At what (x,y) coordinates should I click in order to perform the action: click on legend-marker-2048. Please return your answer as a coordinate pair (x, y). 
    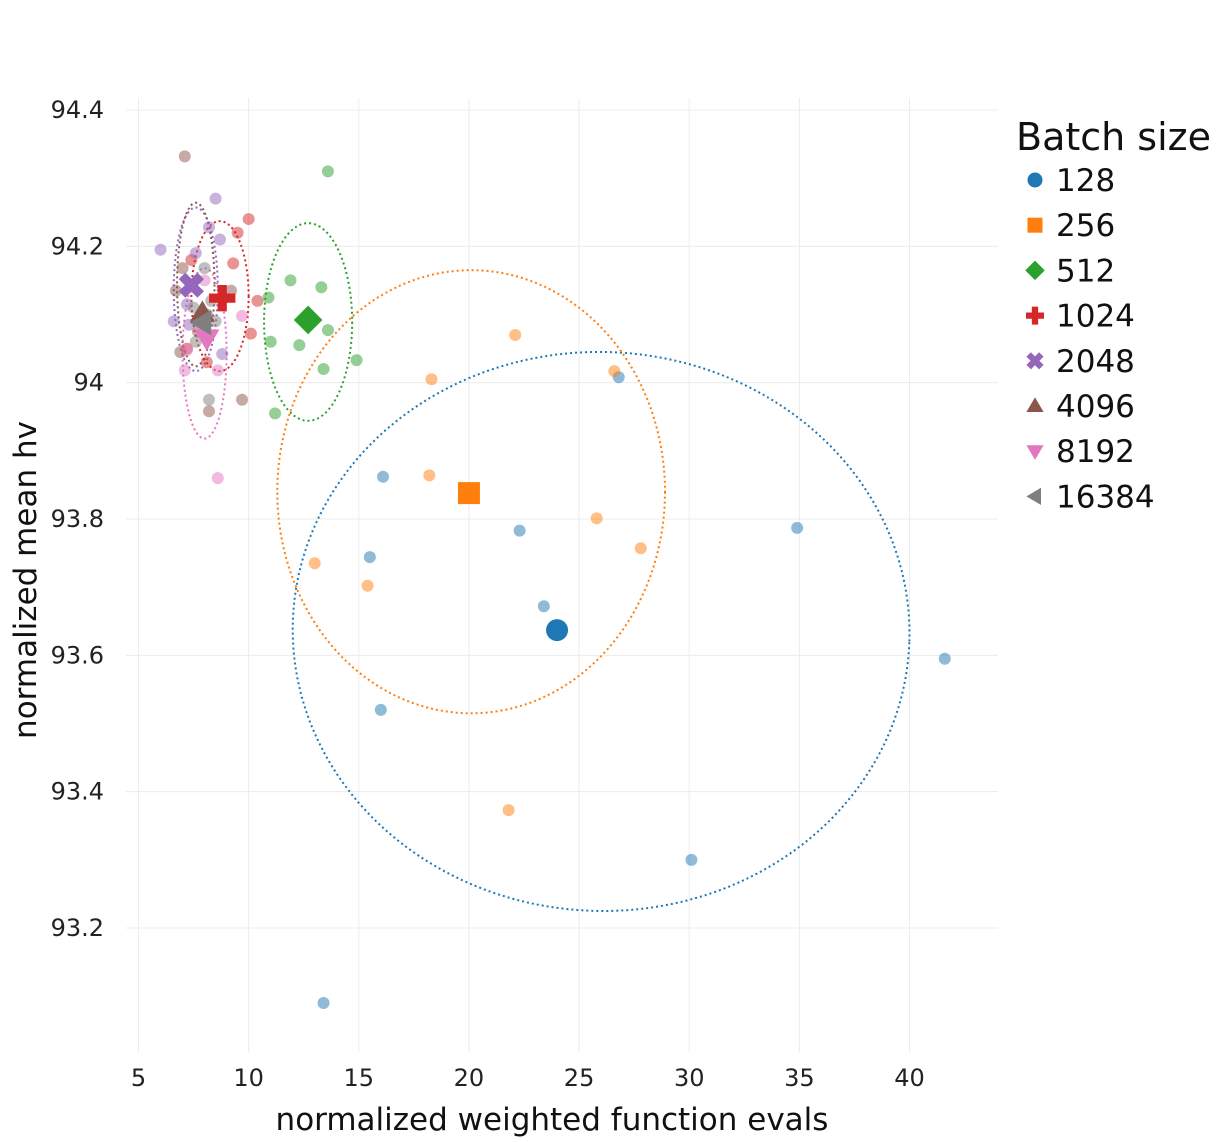
    Looking at the image, I should click on (1035, 361).